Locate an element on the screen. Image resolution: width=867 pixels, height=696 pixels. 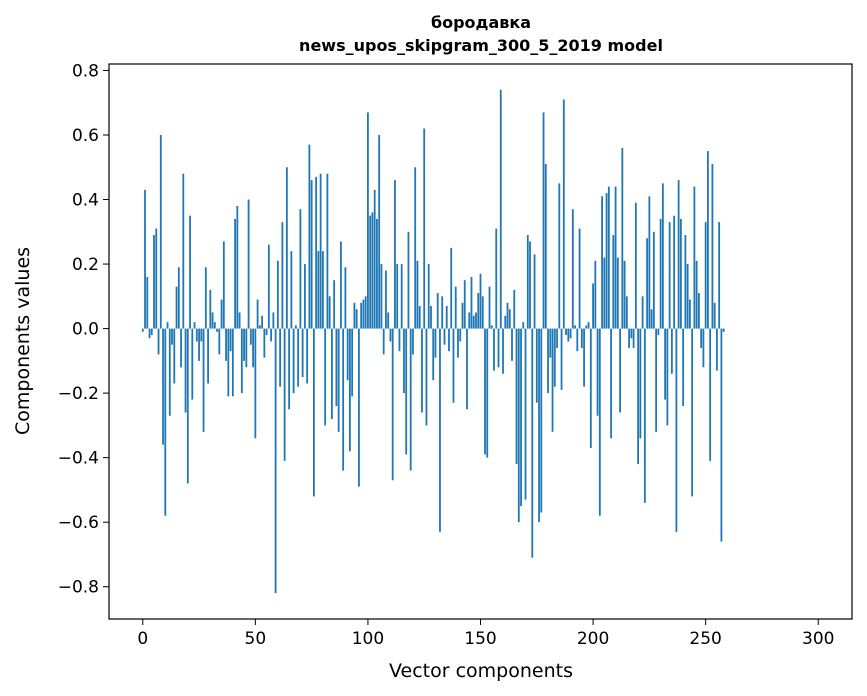
y-tick-label: −0.4 is located at coordinates (78, 459).